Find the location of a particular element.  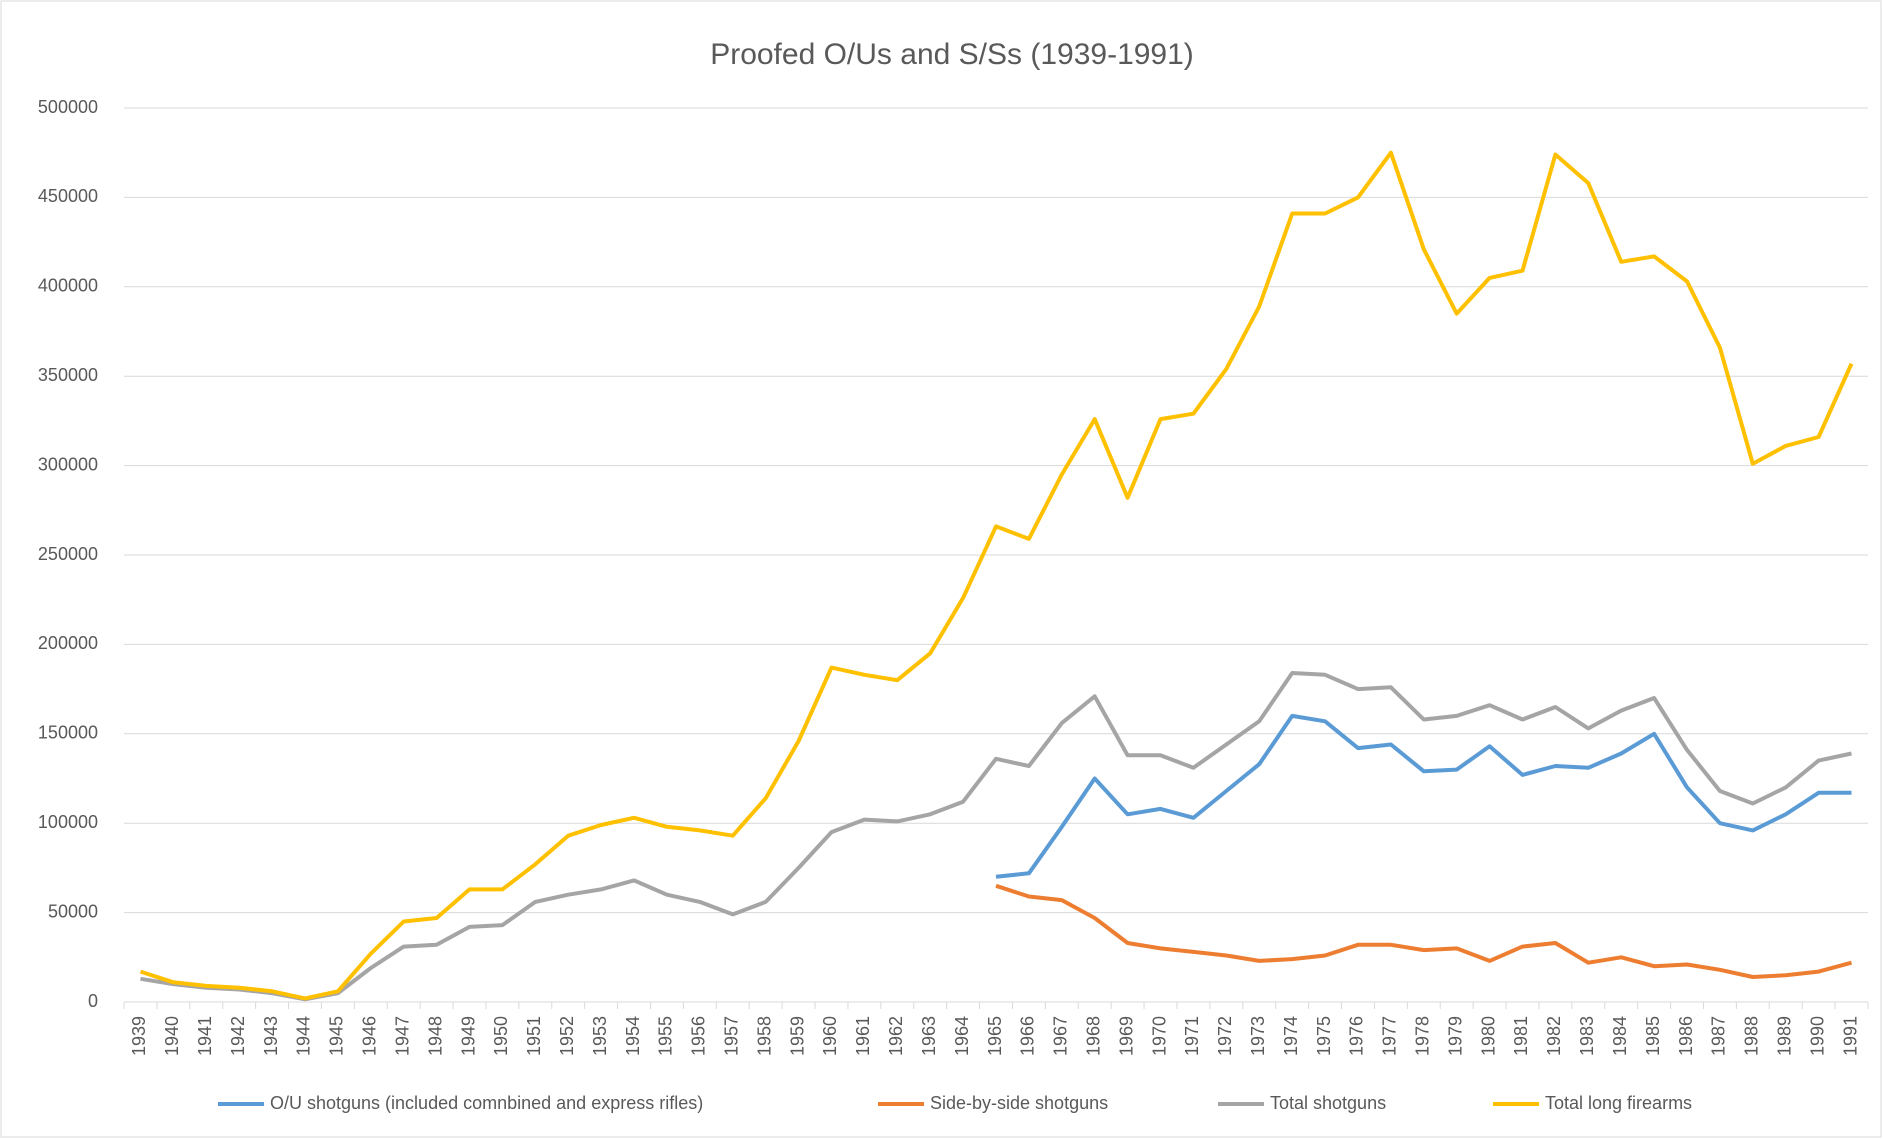

y-tick-label: 400000 is located at coordinates (68, 286).